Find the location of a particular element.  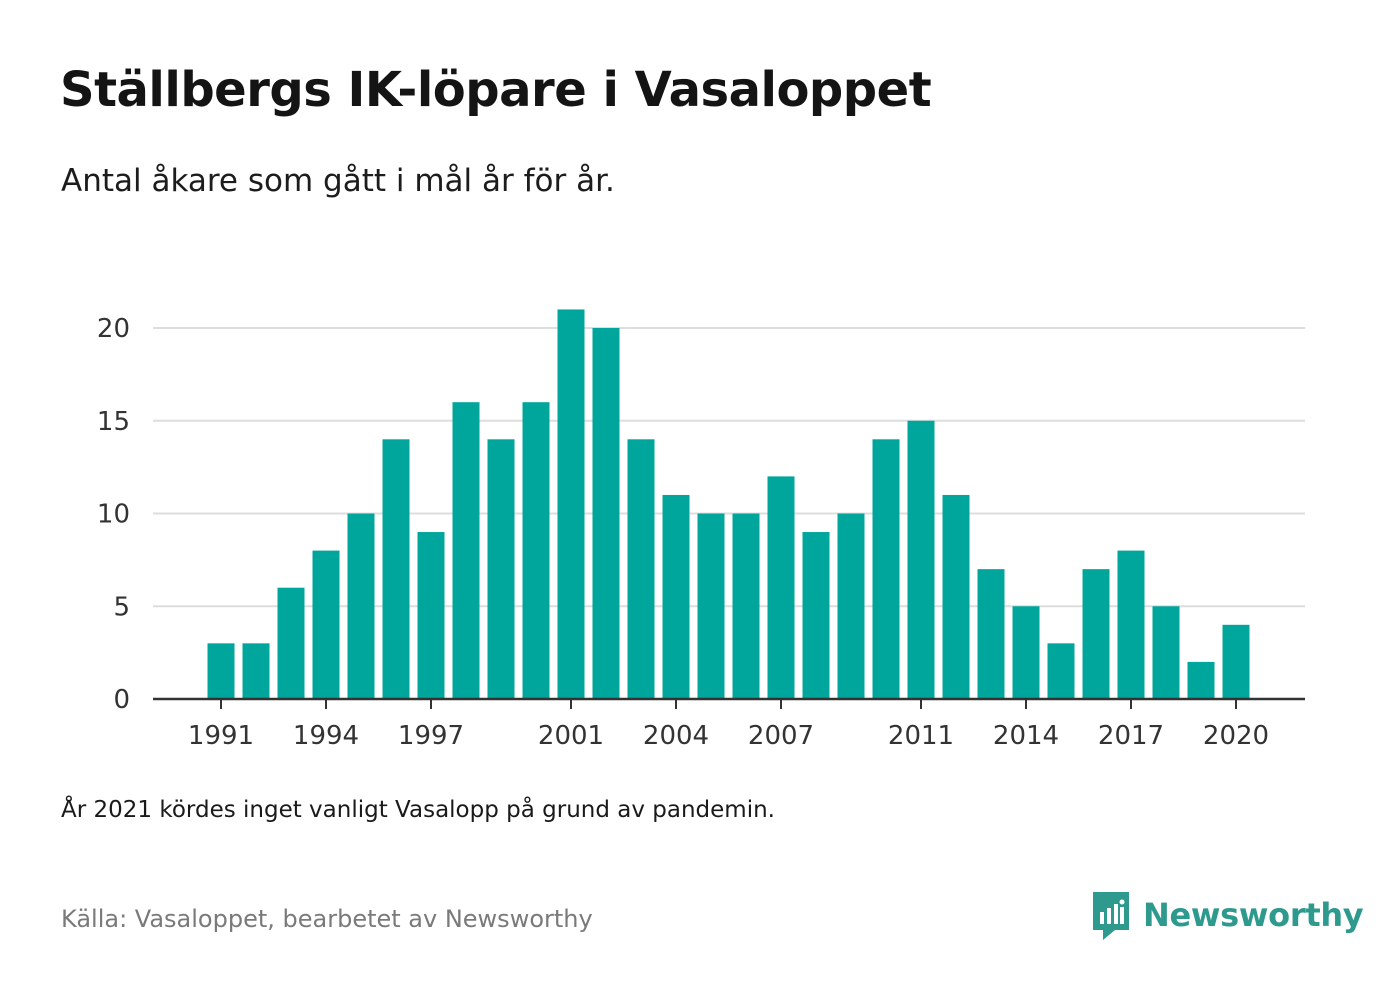

bar-2002 is located at coordinates (606, 513).